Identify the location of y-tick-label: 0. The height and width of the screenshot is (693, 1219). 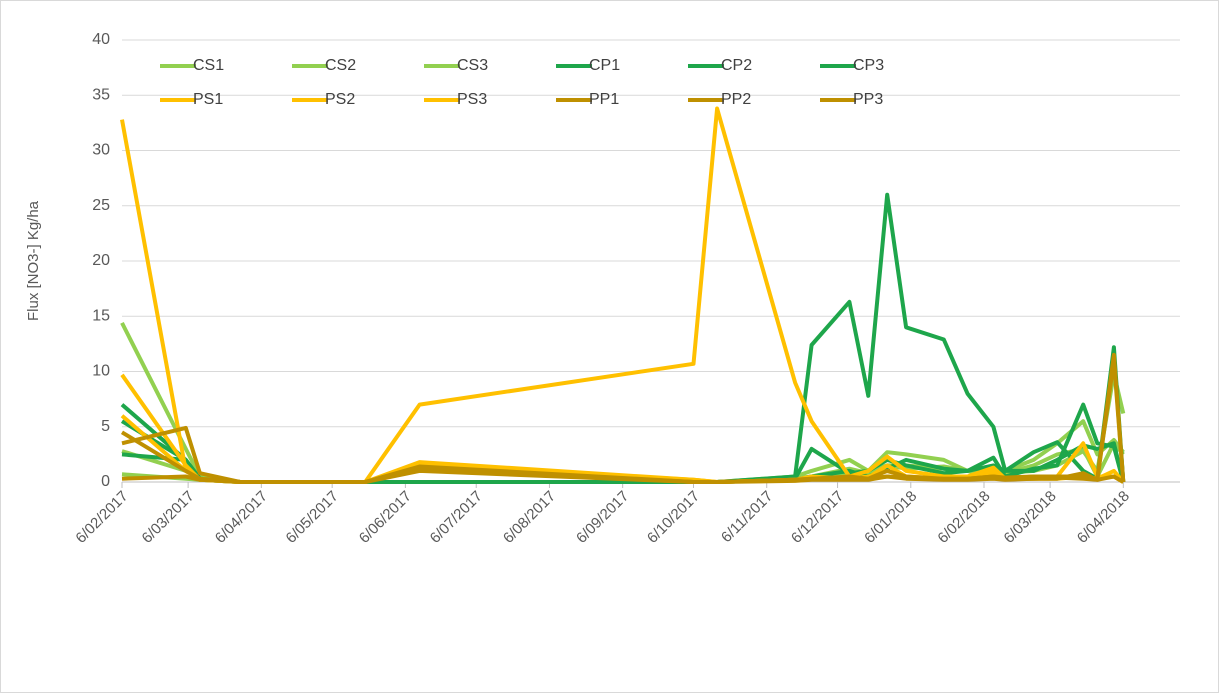
(105, 481).